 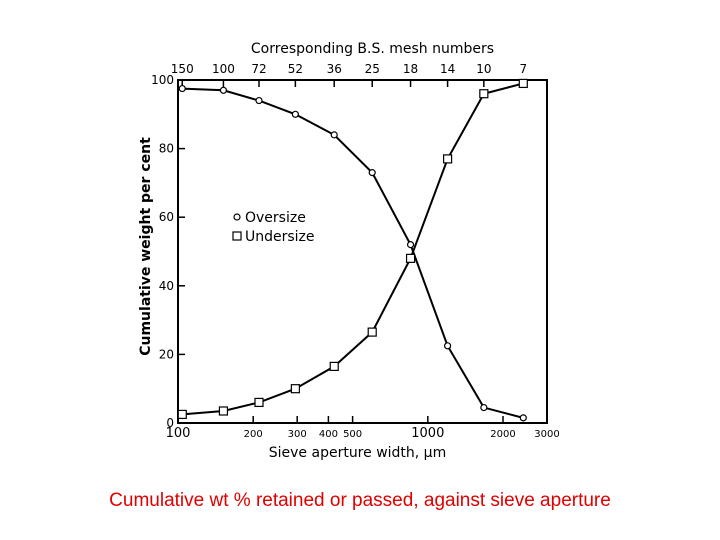 I want to click on x-tick-label-1000: 1000, so click(x=427, y=433).